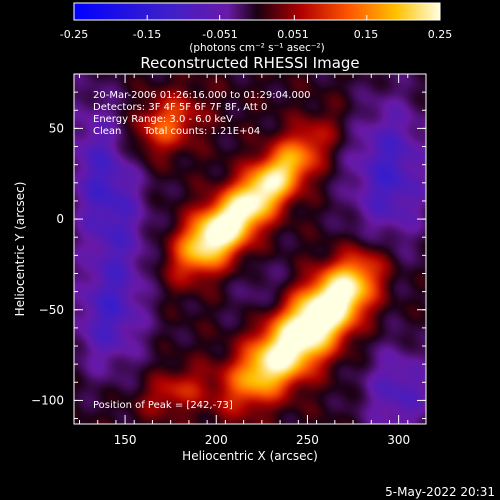 This screenshot has height=500, width=500. What do you see at coordinates (180, 107) in the screenshot?
I see `detectors-text: Detectors: 3F 4F 5F 6F 7F 8F, Att 0` at bounding box center [180, 107].